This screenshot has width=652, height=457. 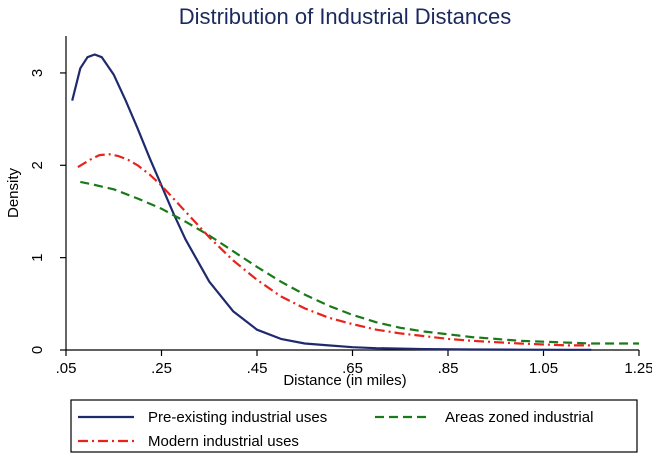 I want to click on x-tick-label: .65, so click(x=352, y=368).